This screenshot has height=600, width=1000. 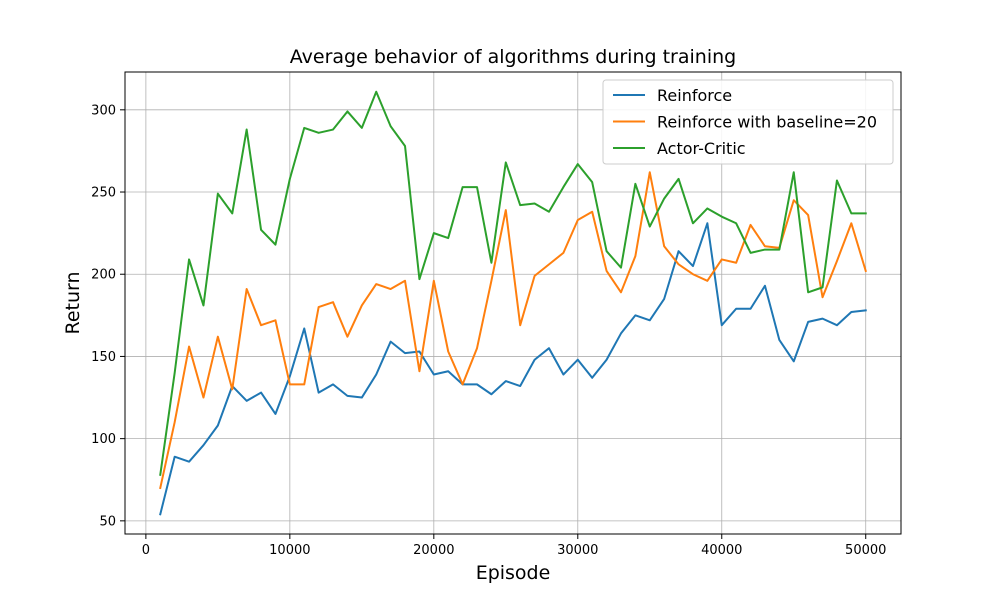 I want to click on x-tick-label: 40000, so click(x=721, y=550).